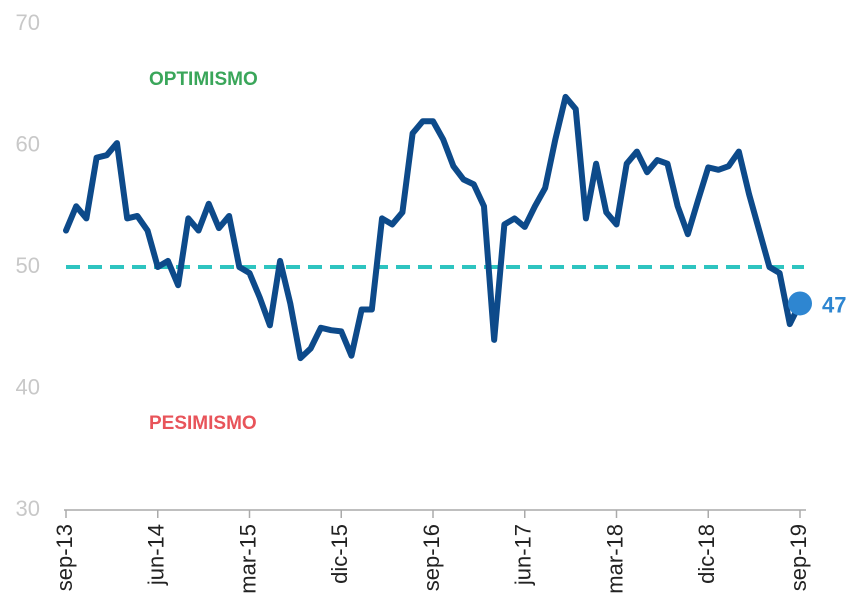 This screenshot has height=608, width=854. I want to click on x-tick-label: sep-13, so click(64, 557).